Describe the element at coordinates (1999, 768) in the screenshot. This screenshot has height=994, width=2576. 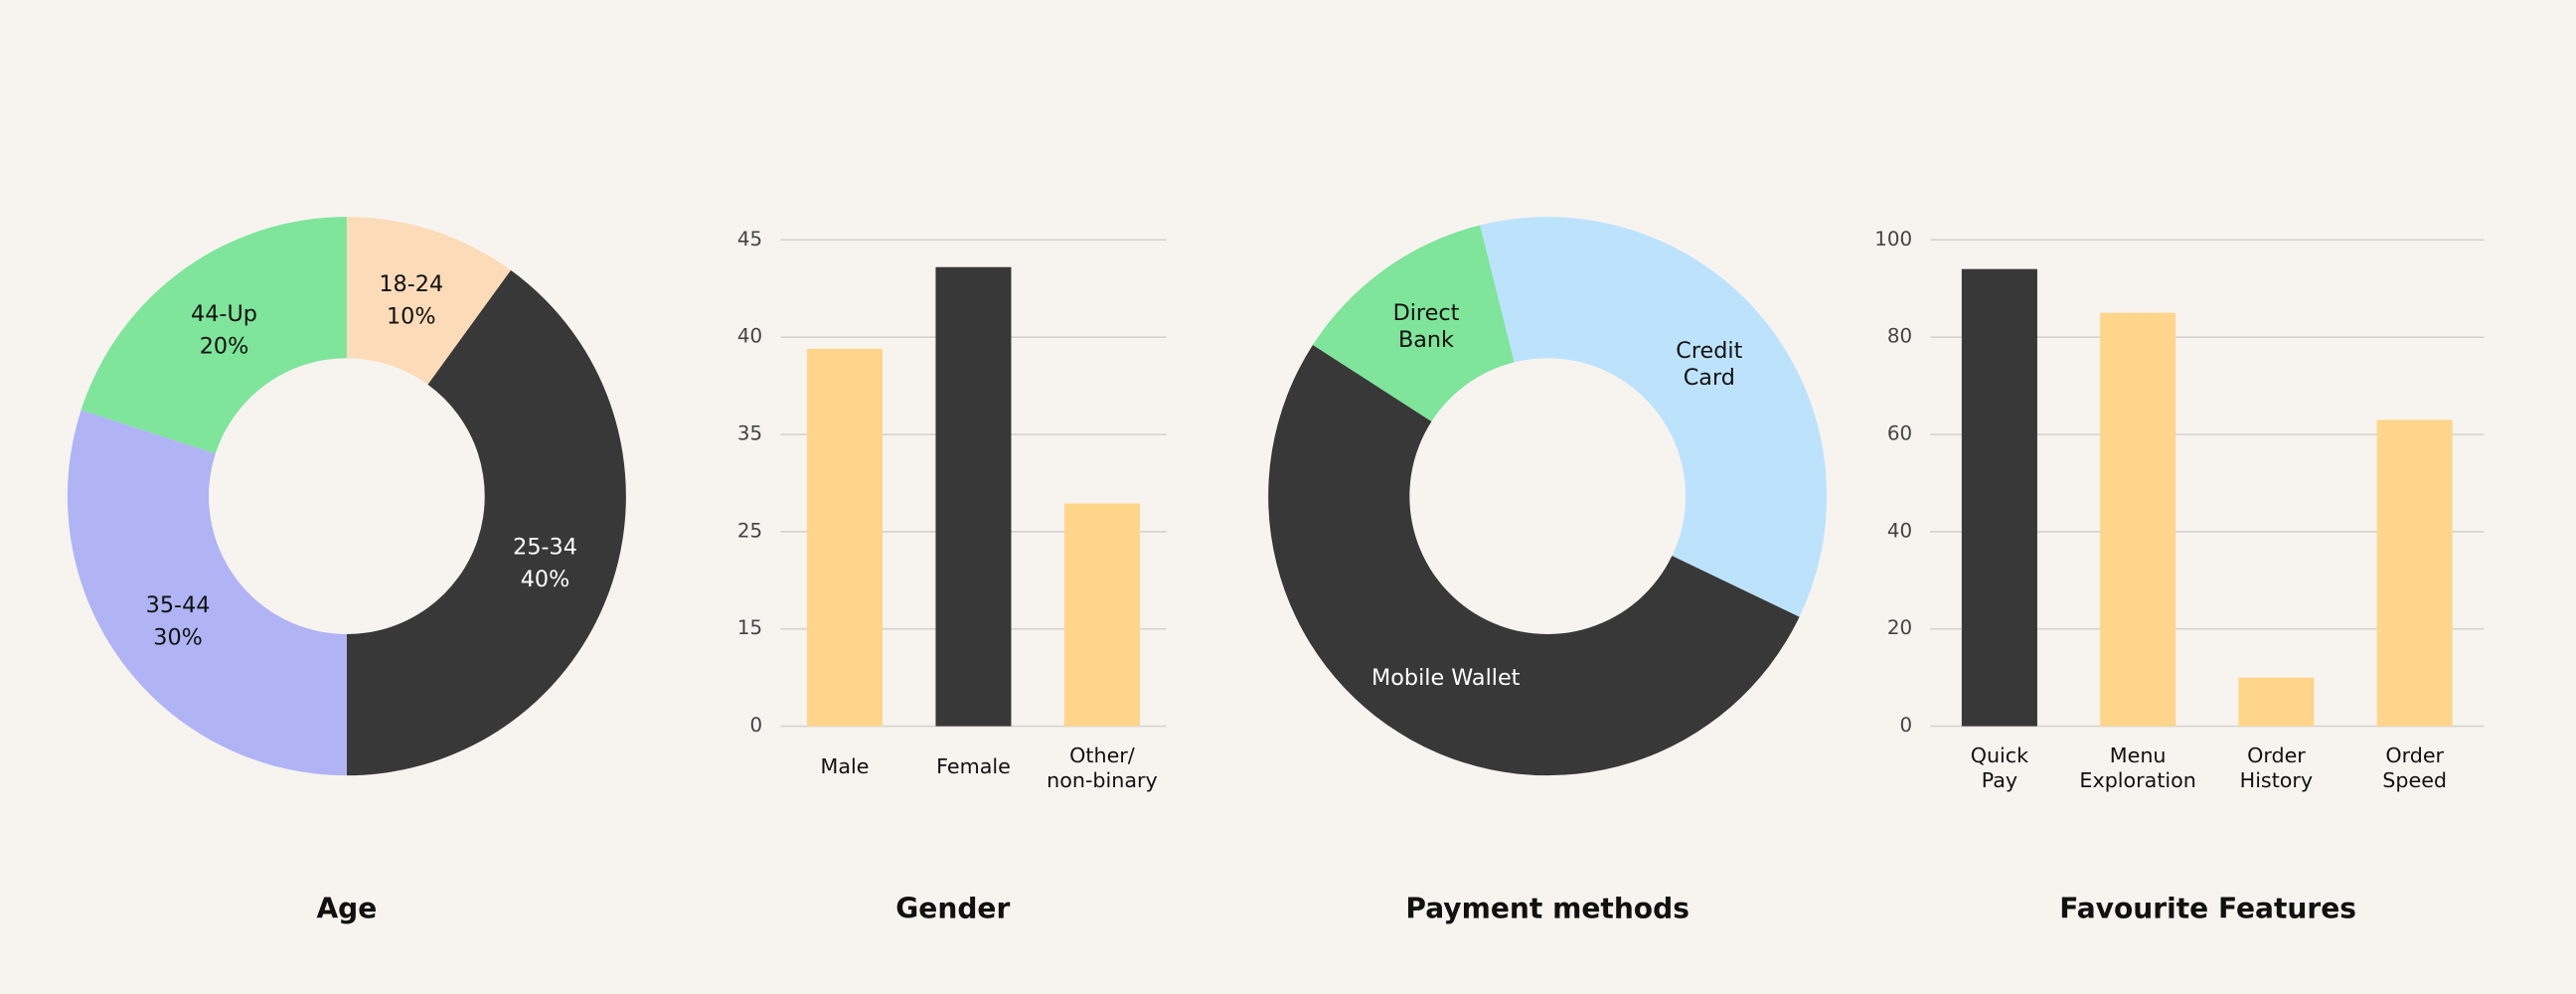
I see `x-tick-label: Quick Pay` at that location.